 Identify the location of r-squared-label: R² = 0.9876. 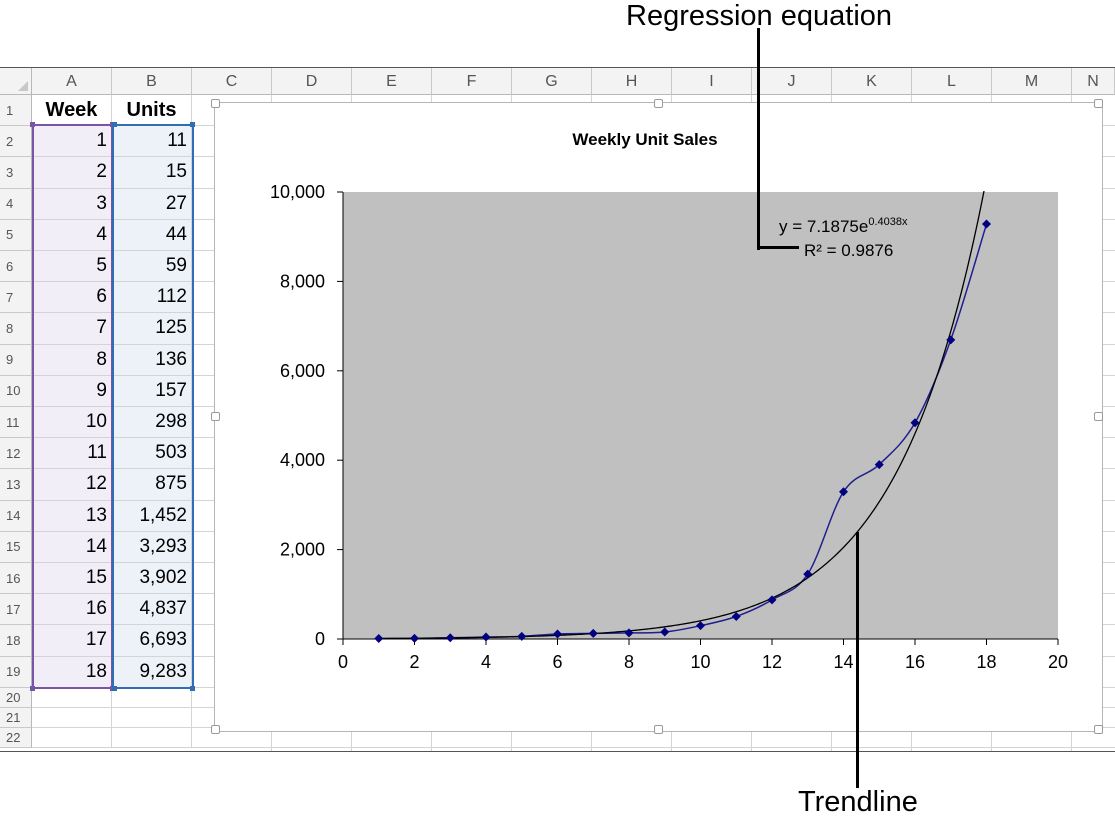
(848, 250).